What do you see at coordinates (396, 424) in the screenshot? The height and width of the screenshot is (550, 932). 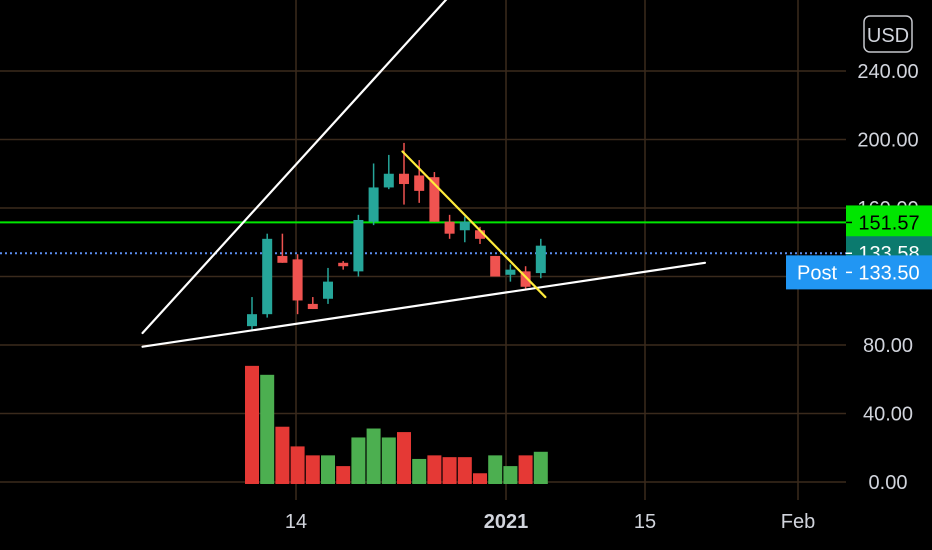 I see `volume-bars` at bounding box center [396, 424].